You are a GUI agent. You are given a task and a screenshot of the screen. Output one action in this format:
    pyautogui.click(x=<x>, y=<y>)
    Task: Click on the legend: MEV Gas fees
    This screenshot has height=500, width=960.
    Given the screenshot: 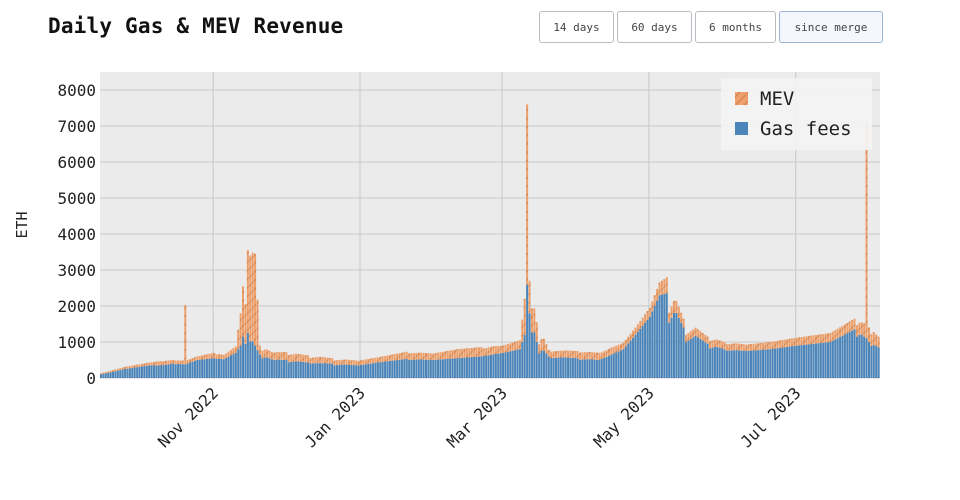 What is the action you would take?
    pyautogui.click(x=796, y=114)
    